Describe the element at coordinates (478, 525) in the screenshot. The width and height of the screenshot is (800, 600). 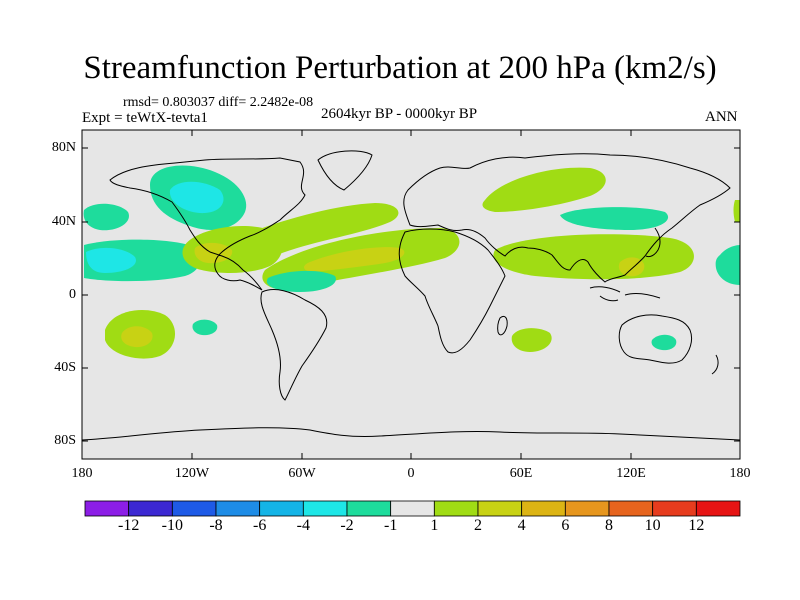
I see `colorbar-label: 2` at that location.